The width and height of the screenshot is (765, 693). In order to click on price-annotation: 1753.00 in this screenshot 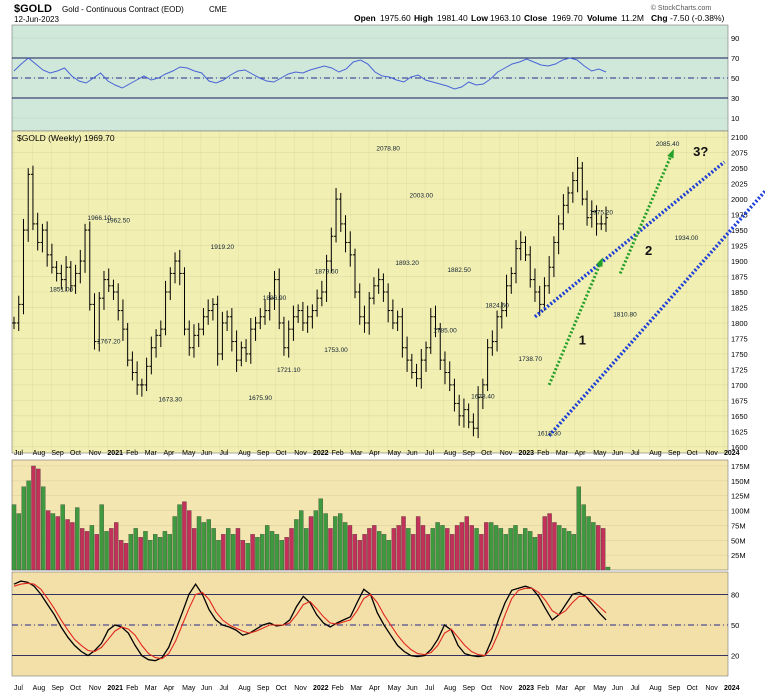, I will do `click(336, 350)`.